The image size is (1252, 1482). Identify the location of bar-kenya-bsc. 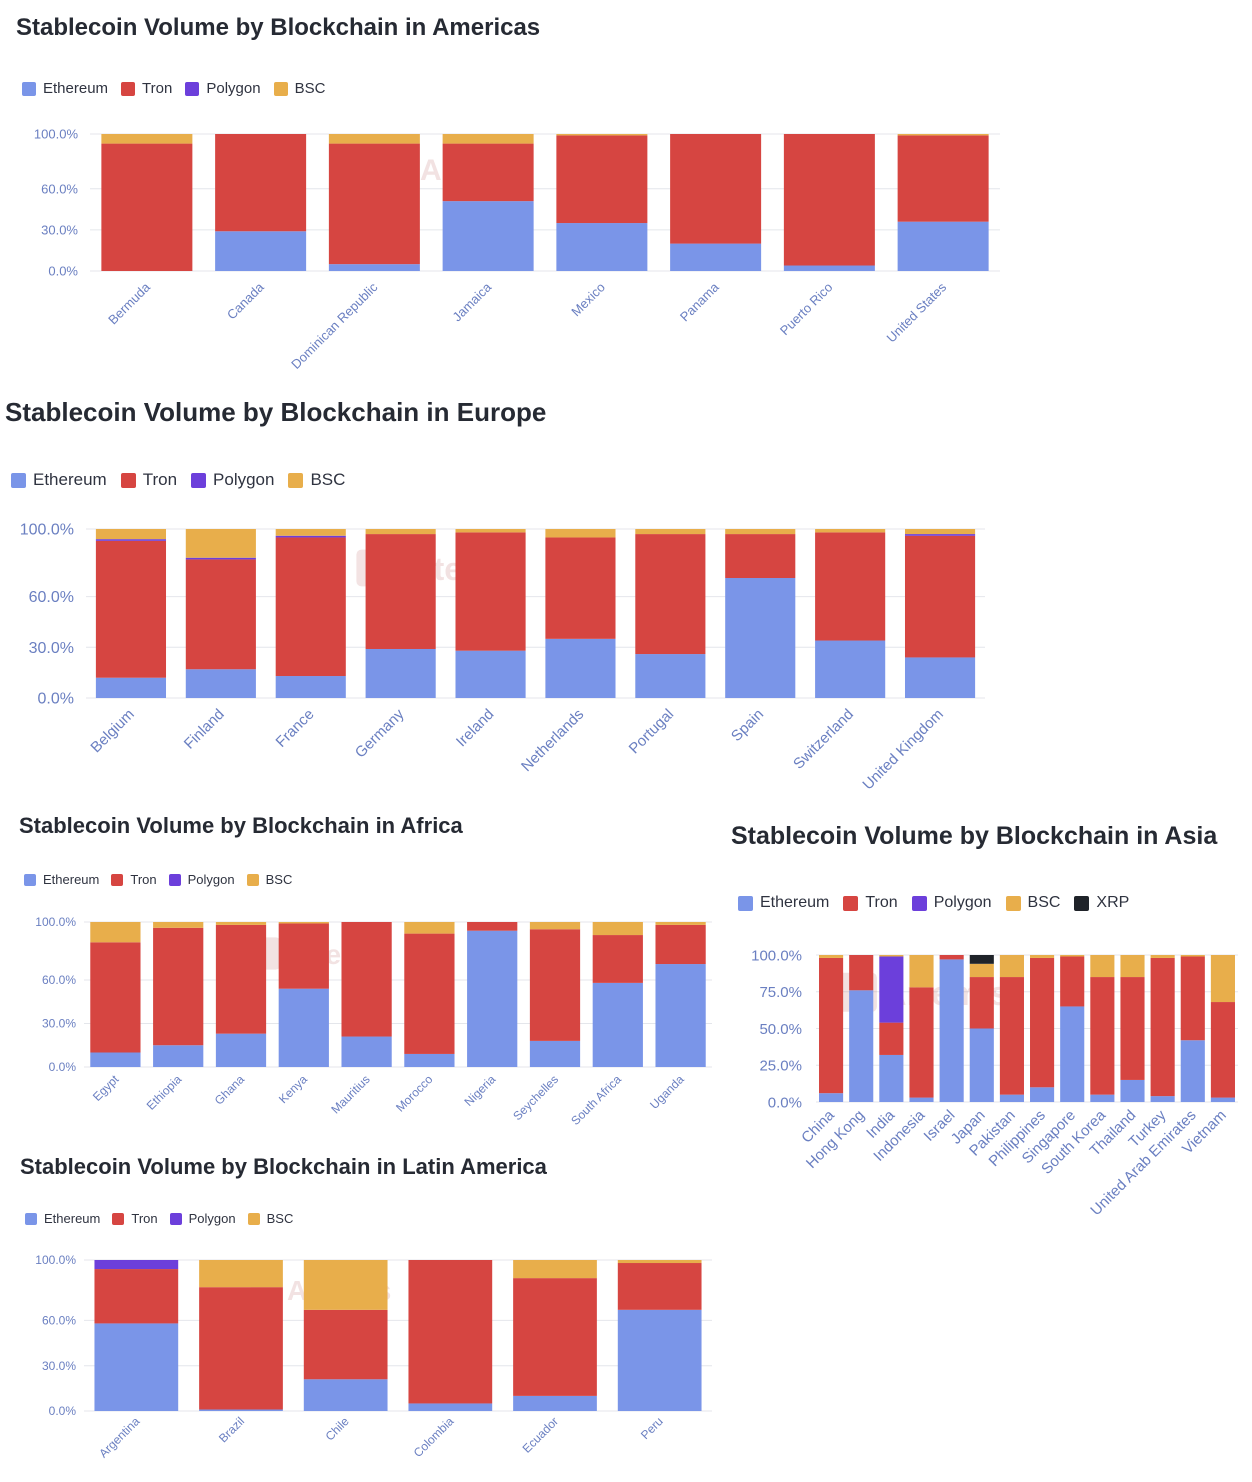
(303, 923).